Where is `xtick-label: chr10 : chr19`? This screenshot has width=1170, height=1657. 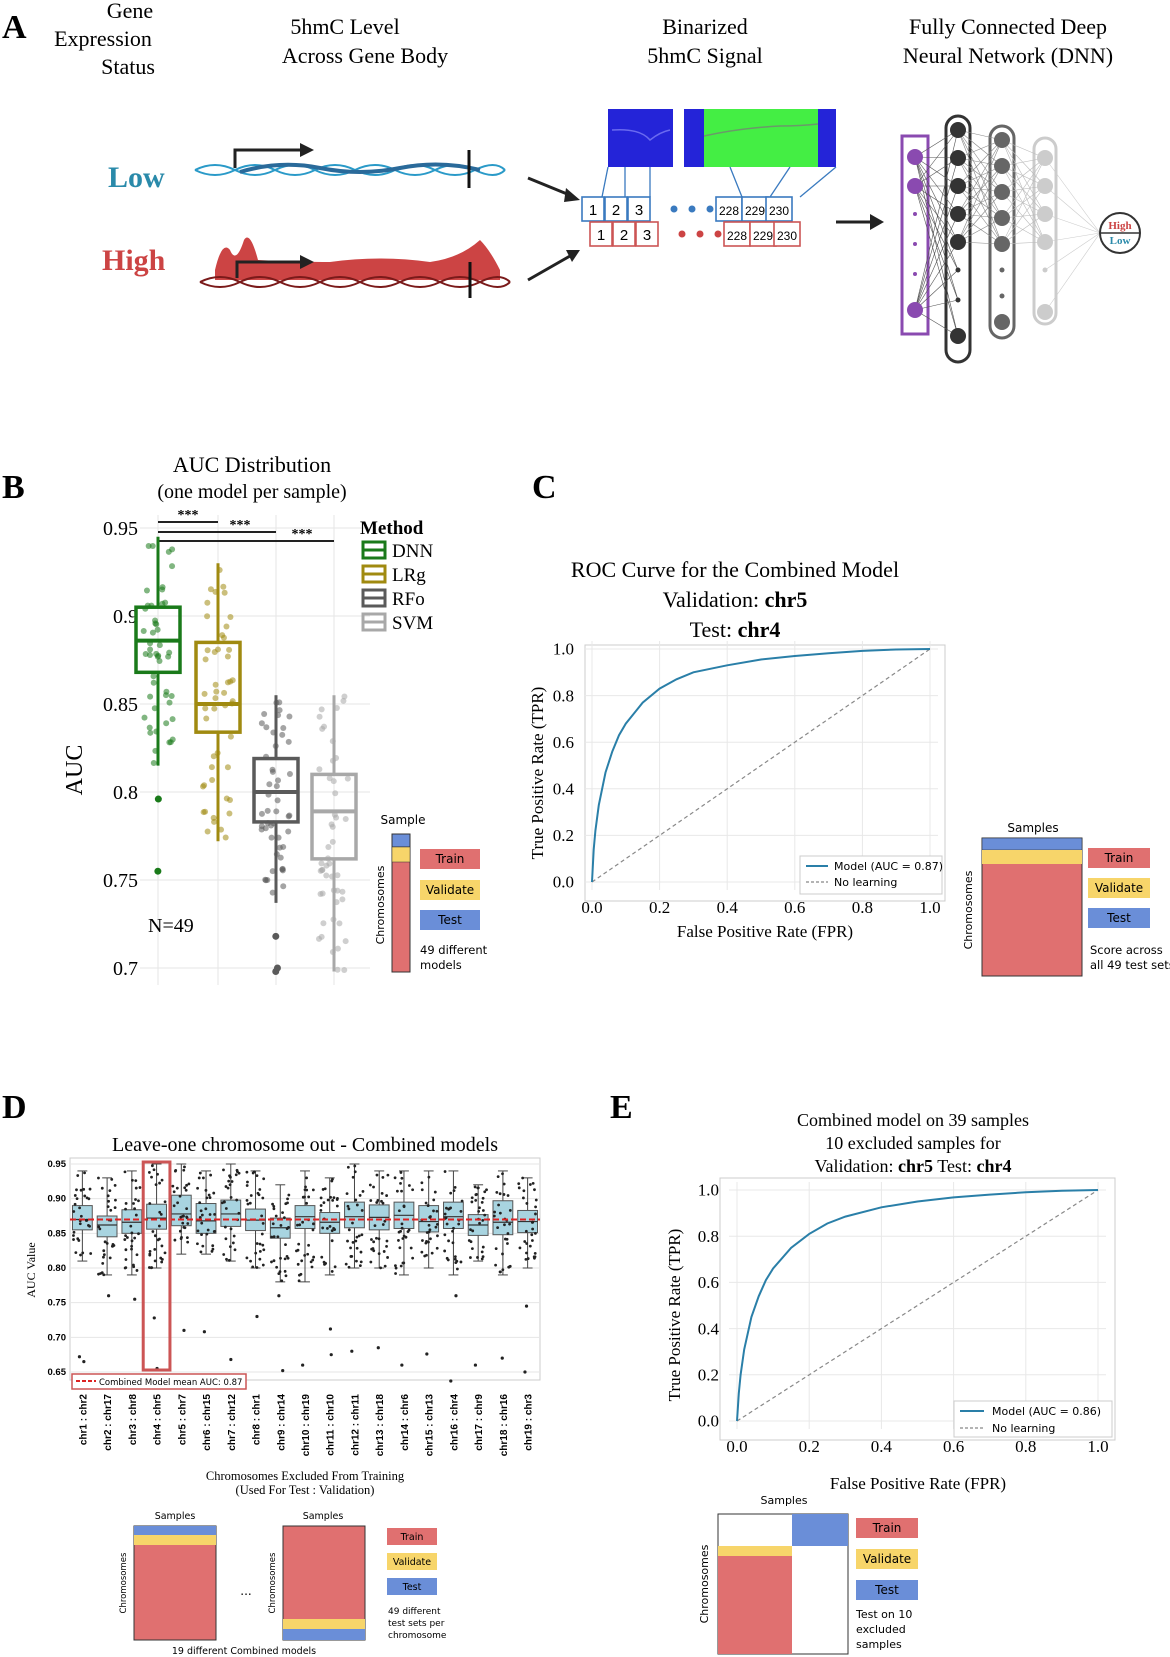 xtick-label: chr10 : chr19 is located at coordinates (306, 1425).